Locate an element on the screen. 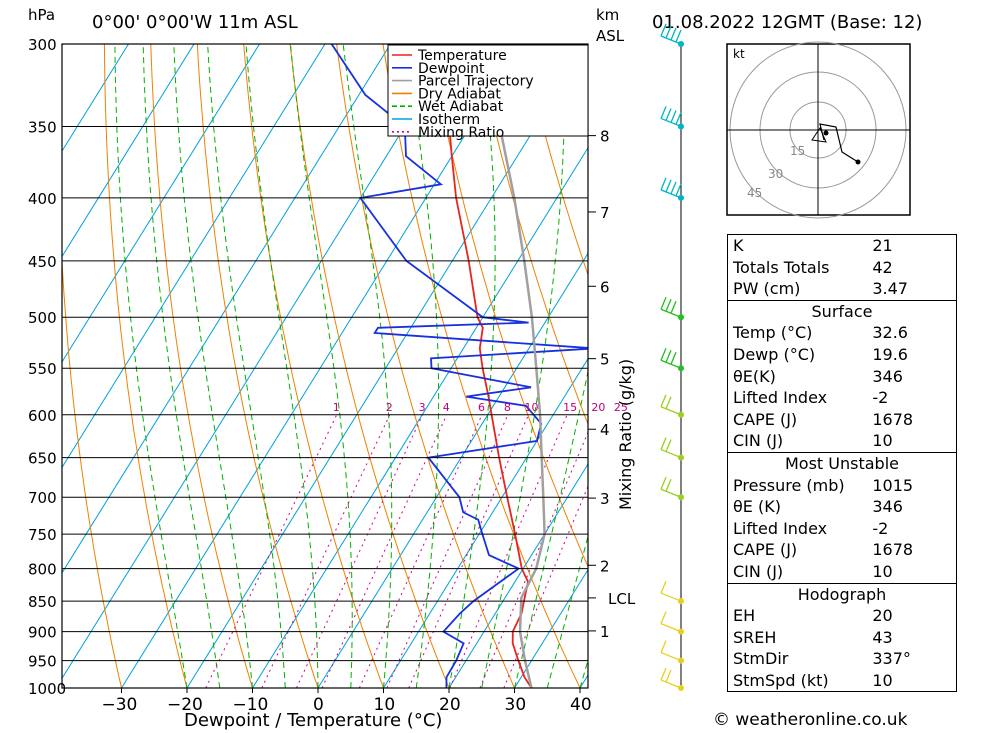  mu-li-row: Lifted Index -2 is located at coordinates (842, 529).